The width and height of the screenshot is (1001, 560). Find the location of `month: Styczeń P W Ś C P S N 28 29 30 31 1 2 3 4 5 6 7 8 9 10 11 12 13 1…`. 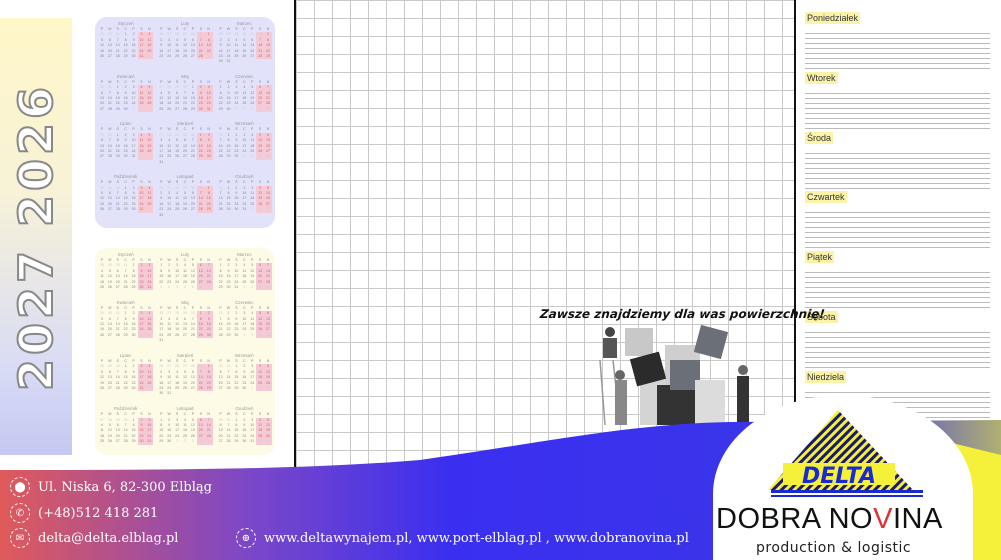

month: Styczeń P W Ś C P S N 28 29 30 31 1 2 3 4 5 6 7 8 9 10 11 12 13 1… is located at coordinates (126, 274).